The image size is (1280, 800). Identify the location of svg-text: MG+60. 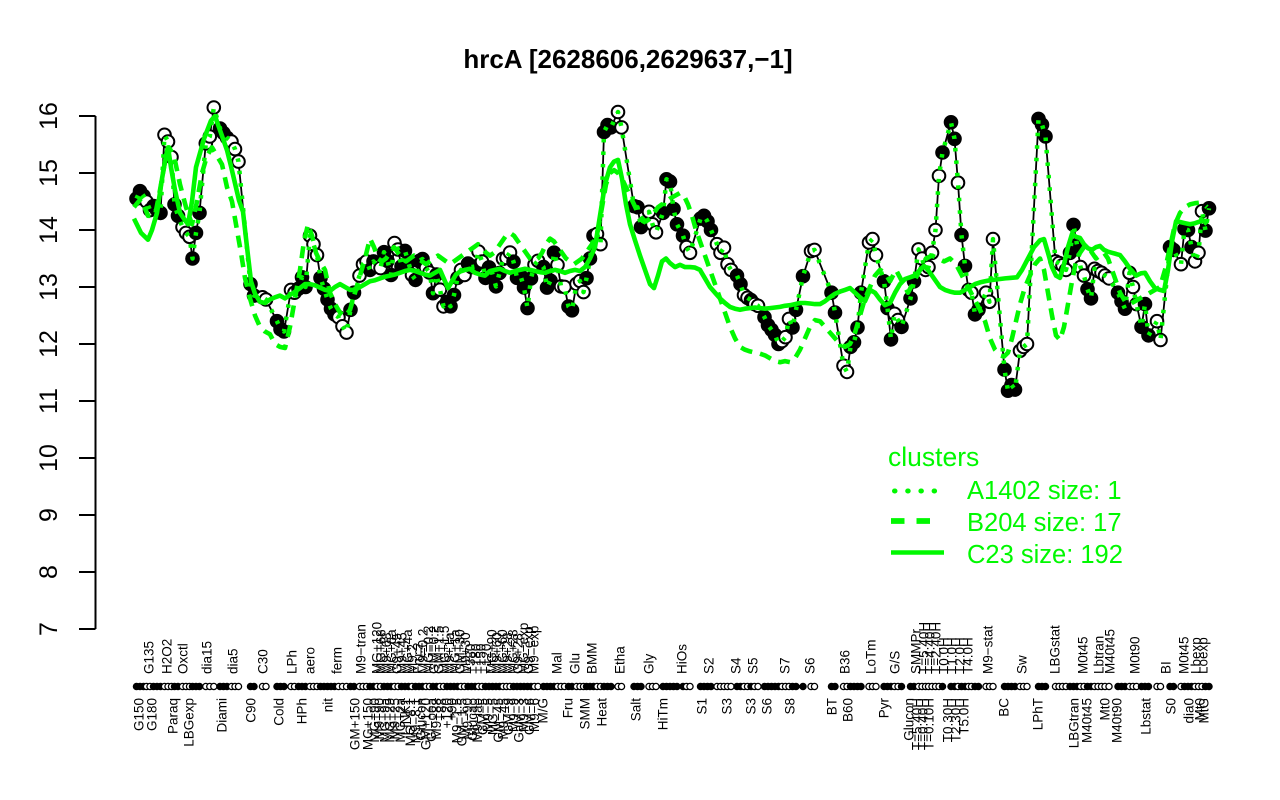
(502, 651).